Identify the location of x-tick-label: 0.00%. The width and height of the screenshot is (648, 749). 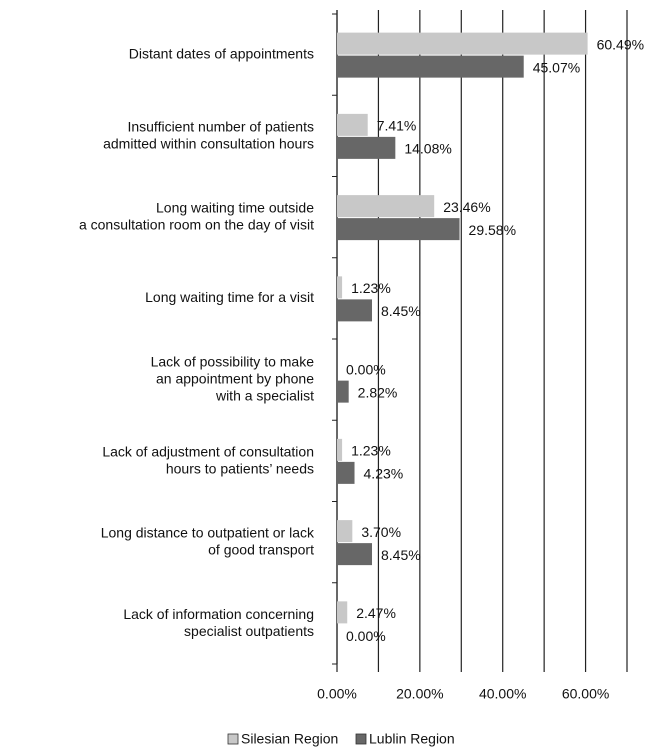
(337, 694).